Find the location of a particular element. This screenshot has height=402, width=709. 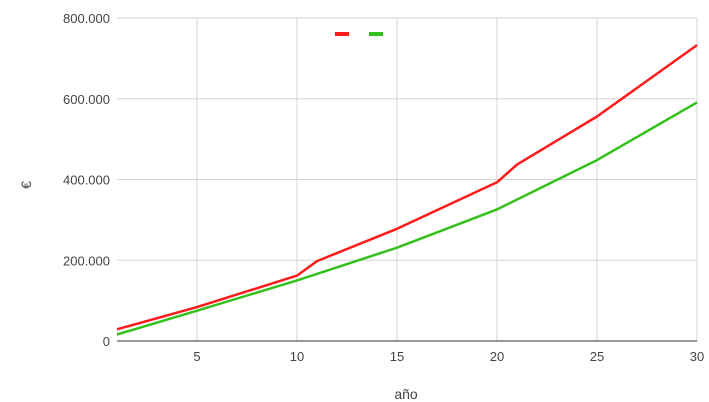

x-tick-label: 15 is located at coordinates (397, 356).